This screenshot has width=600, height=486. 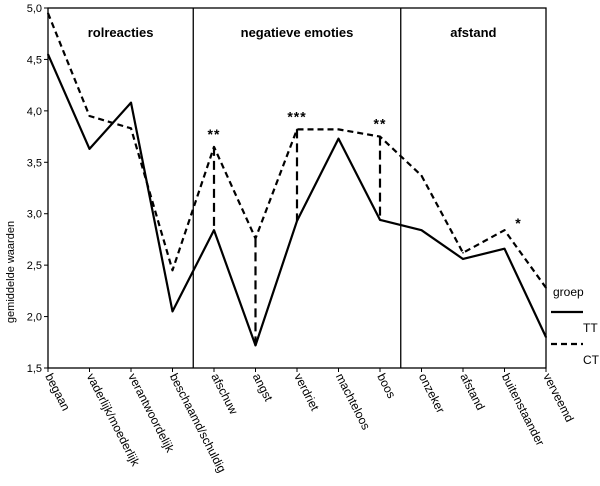 What do you see at coordinates (37, 189) in the screenshot?
I see `y-axis-ticks: 1,5 2,0 2,5 3,0 3,5 4,0 4,5 5,0` at bounding box center [37, 189].